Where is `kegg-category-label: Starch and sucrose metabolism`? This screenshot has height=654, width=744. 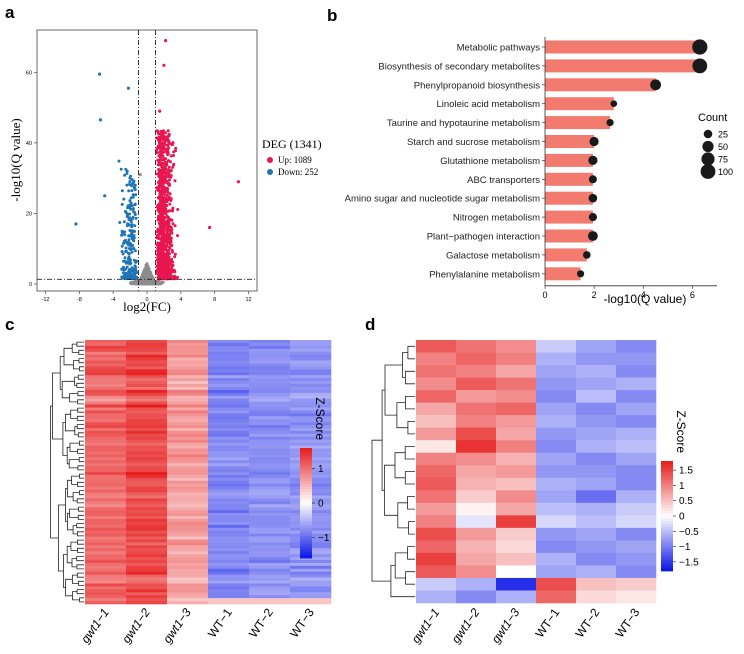
kegg-category-label: Starch and sucrose metabolism is located at coordinates (473, 142).